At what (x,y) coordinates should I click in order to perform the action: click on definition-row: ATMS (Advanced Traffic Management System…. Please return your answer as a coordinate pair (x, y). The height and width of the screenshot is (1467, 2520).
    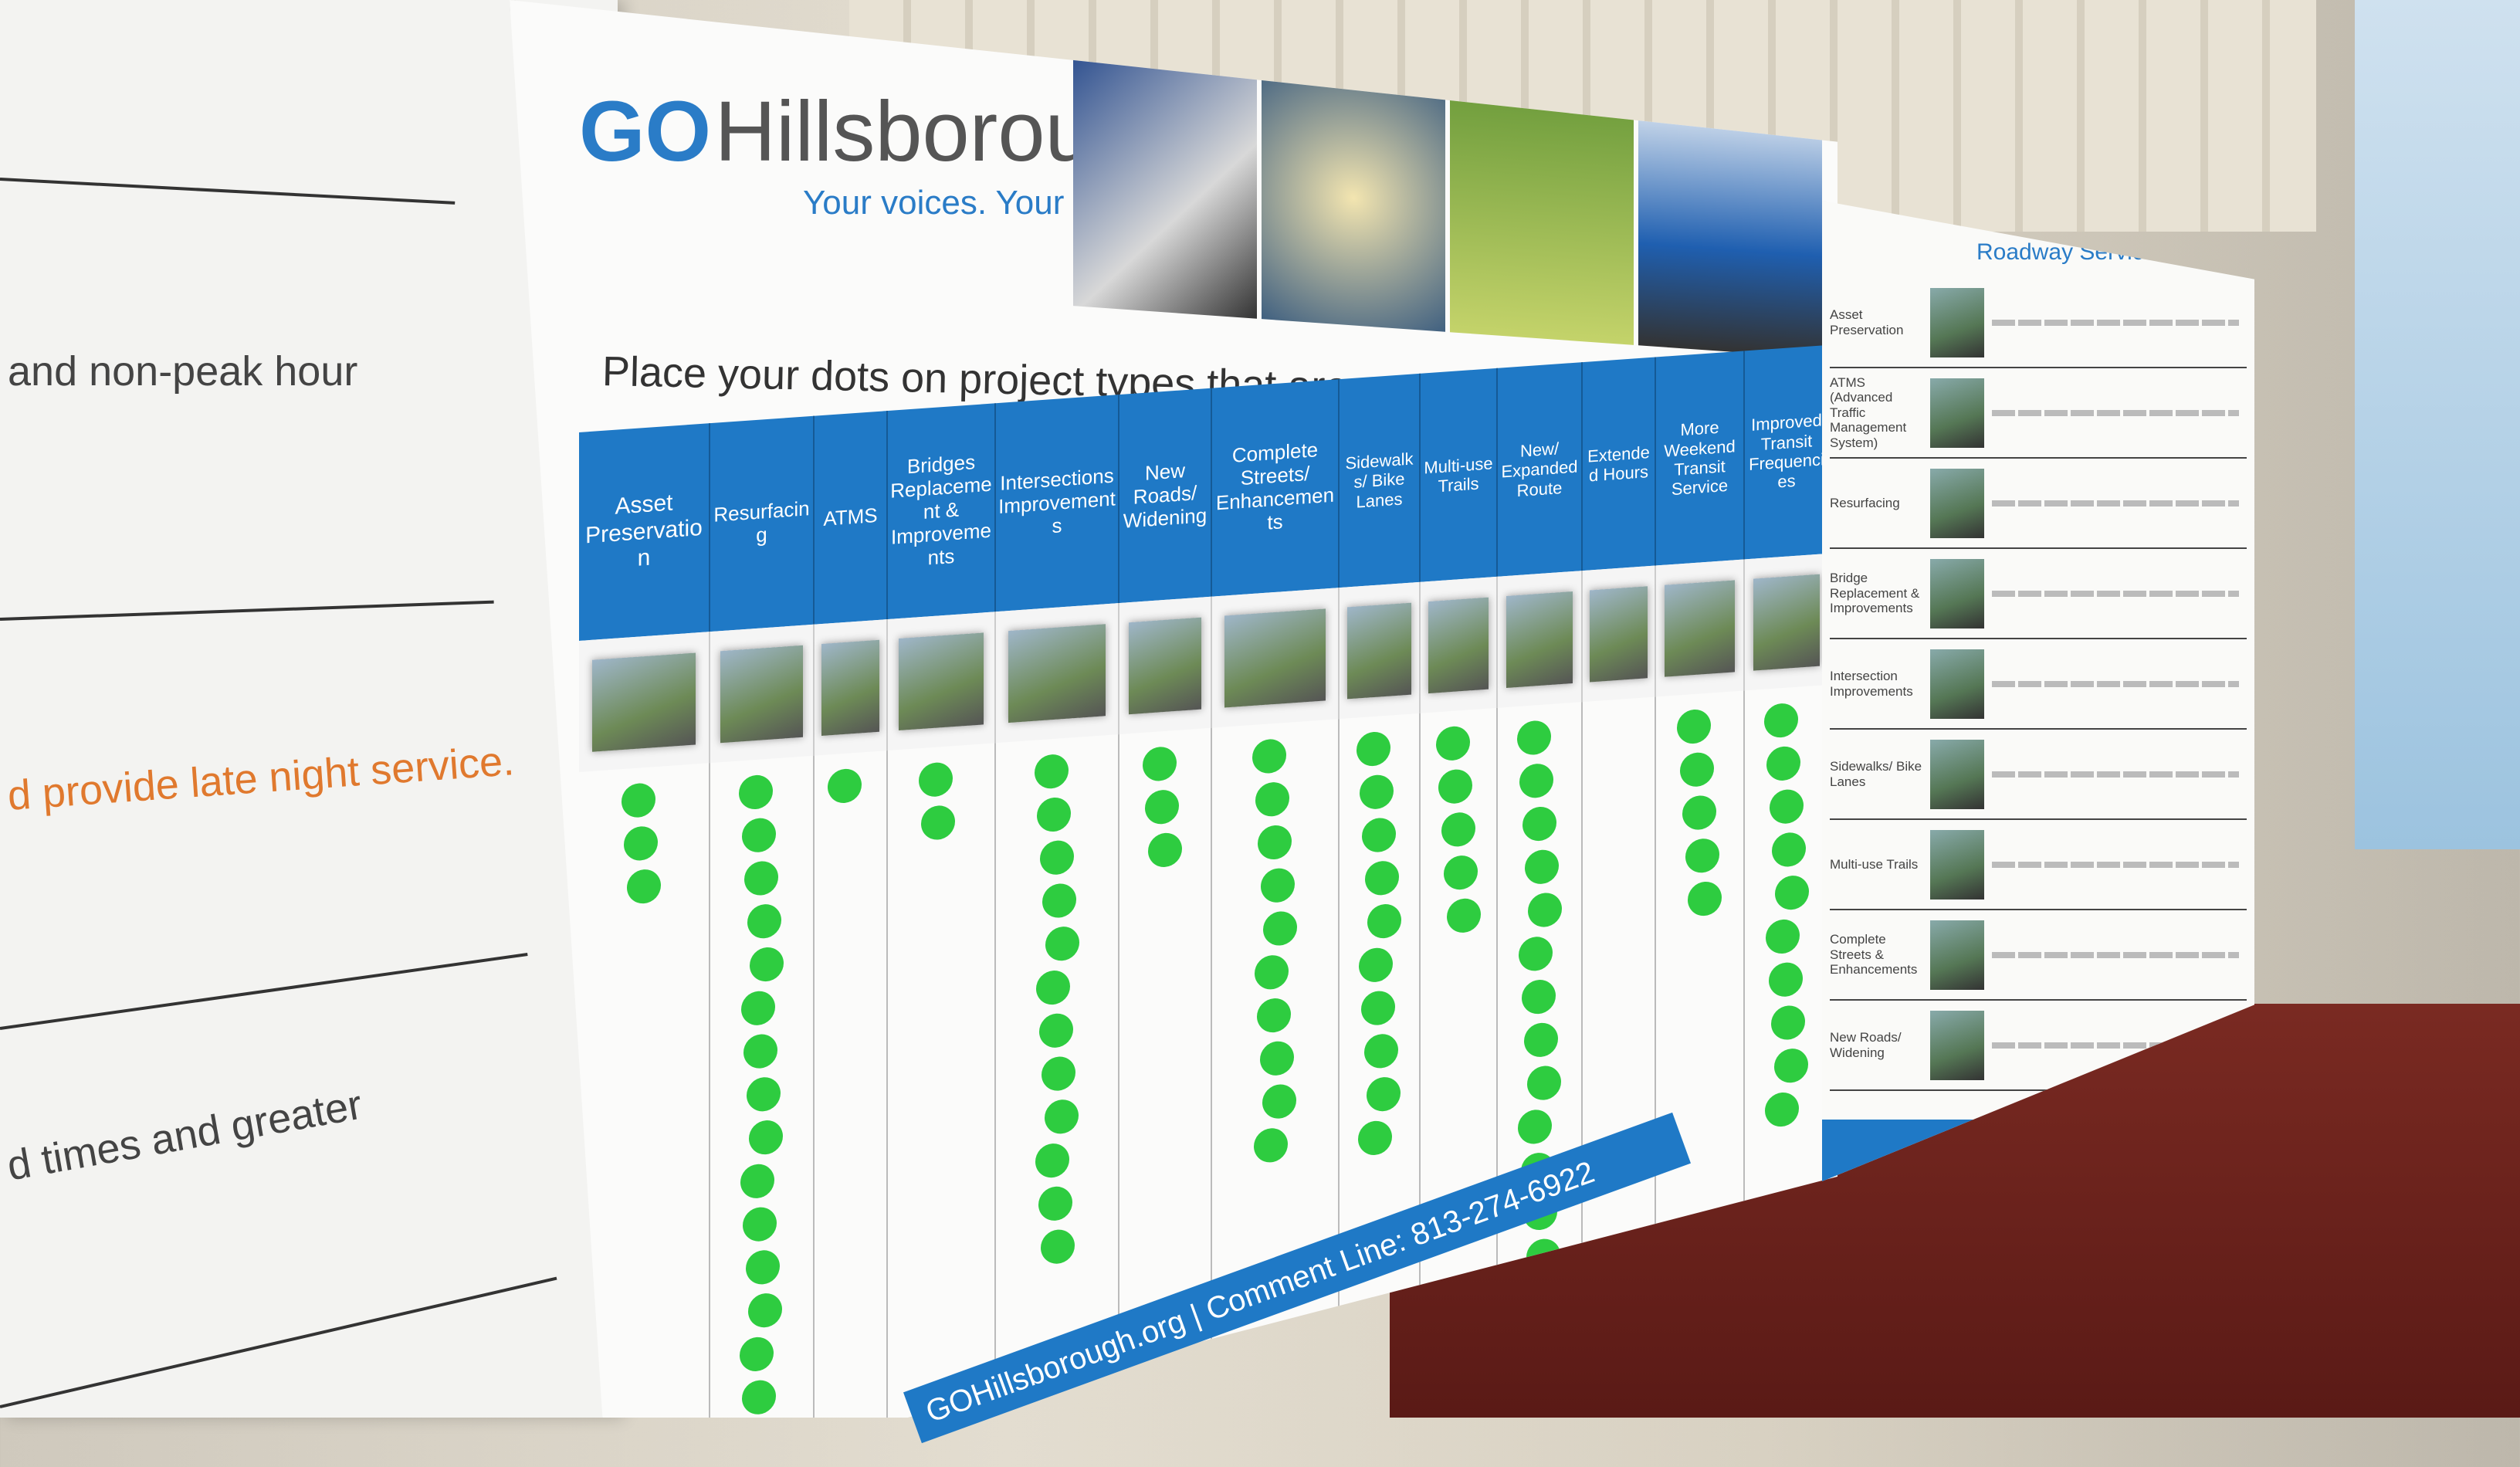
    Looking at the image, I should click on (2038, 414).